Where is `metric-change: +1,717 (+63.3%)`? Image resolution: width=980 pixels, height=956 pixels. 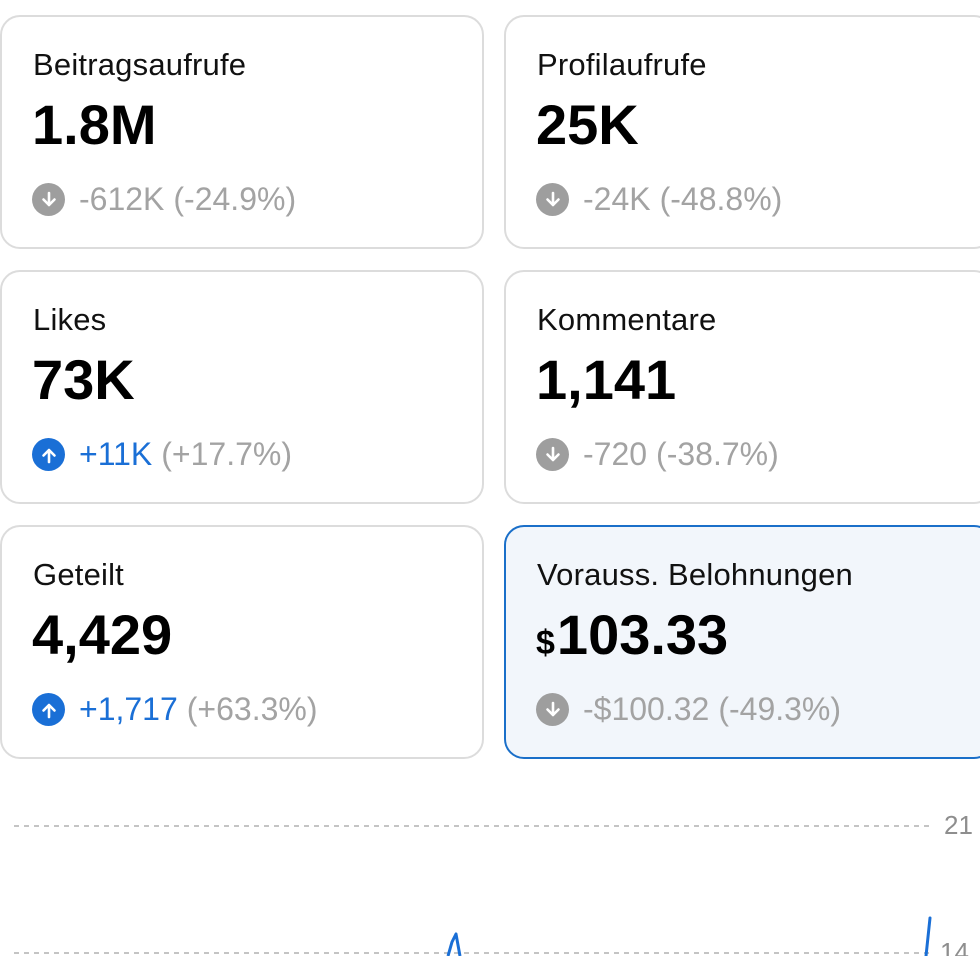
metric-change: +1,717 (+63.3%) is located at coordinates (175, 709).